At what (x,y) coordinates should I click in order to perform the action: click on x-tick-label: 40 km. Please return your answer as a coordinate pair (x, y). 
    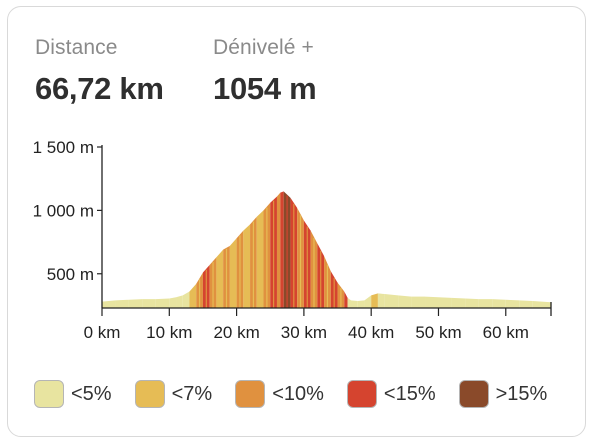
    Looking at the image, I should click on (371, 332).